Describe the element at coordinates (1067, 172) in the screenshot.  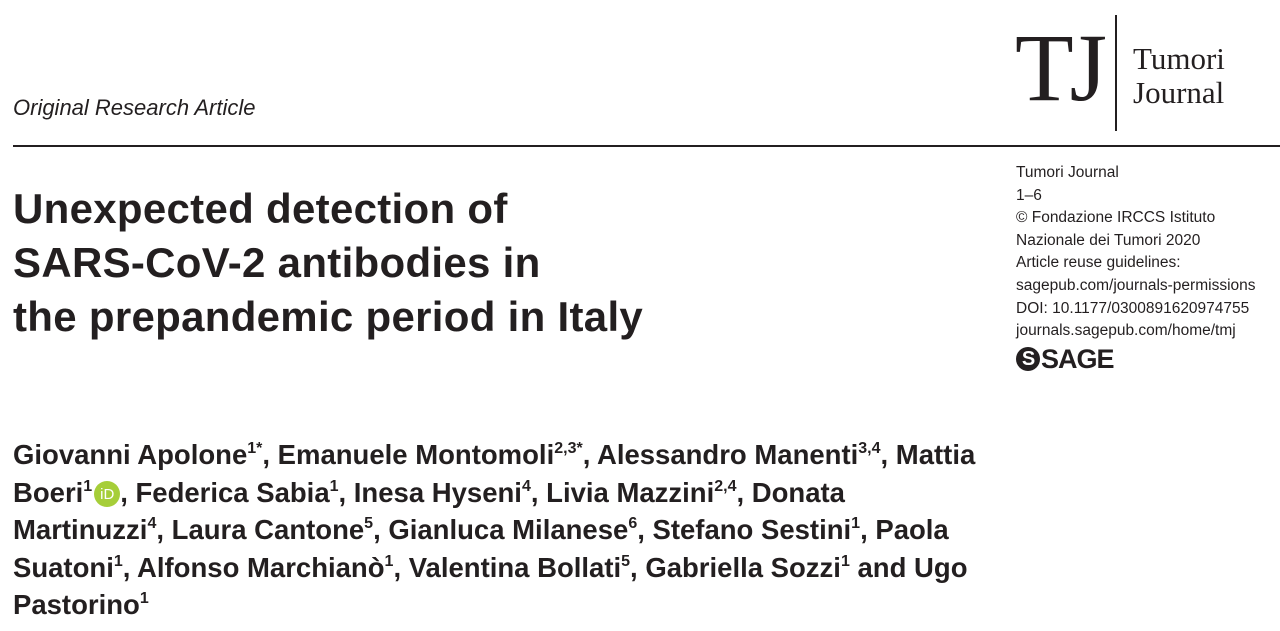
I see `meta-journal: Tumori Journal` at that location.